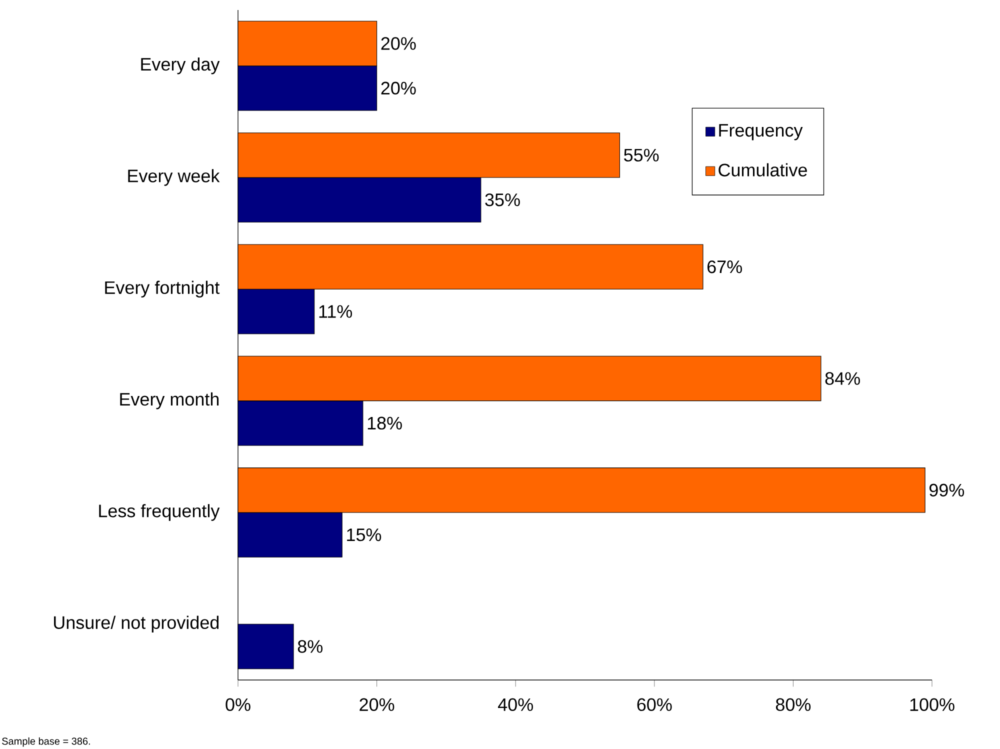 This screenshot has height=749, width=1000. I want to click on data-label: 35%, so click(502, 199).